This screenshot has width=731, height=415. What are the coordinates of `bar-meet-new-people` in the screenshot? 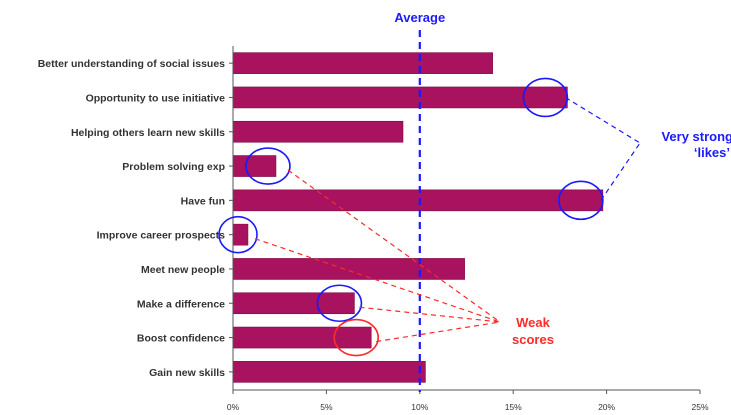 It's located at (348, 269).